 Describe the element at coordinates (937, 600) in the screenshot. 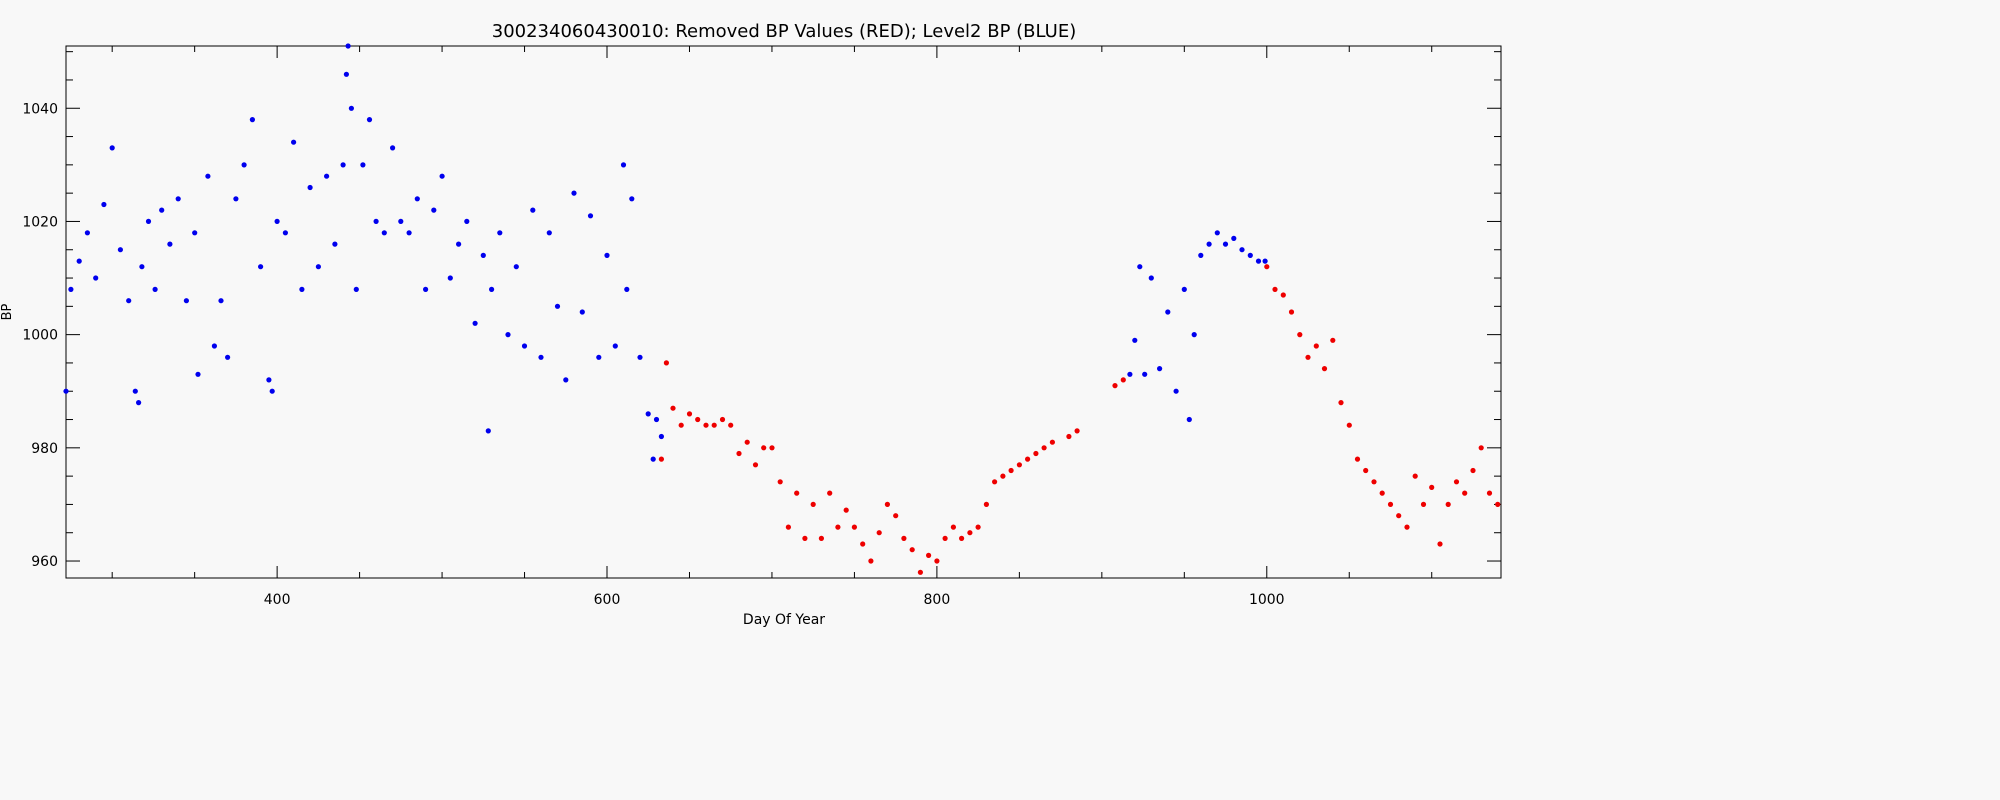

I see `x-tick-label: 800` at that location.